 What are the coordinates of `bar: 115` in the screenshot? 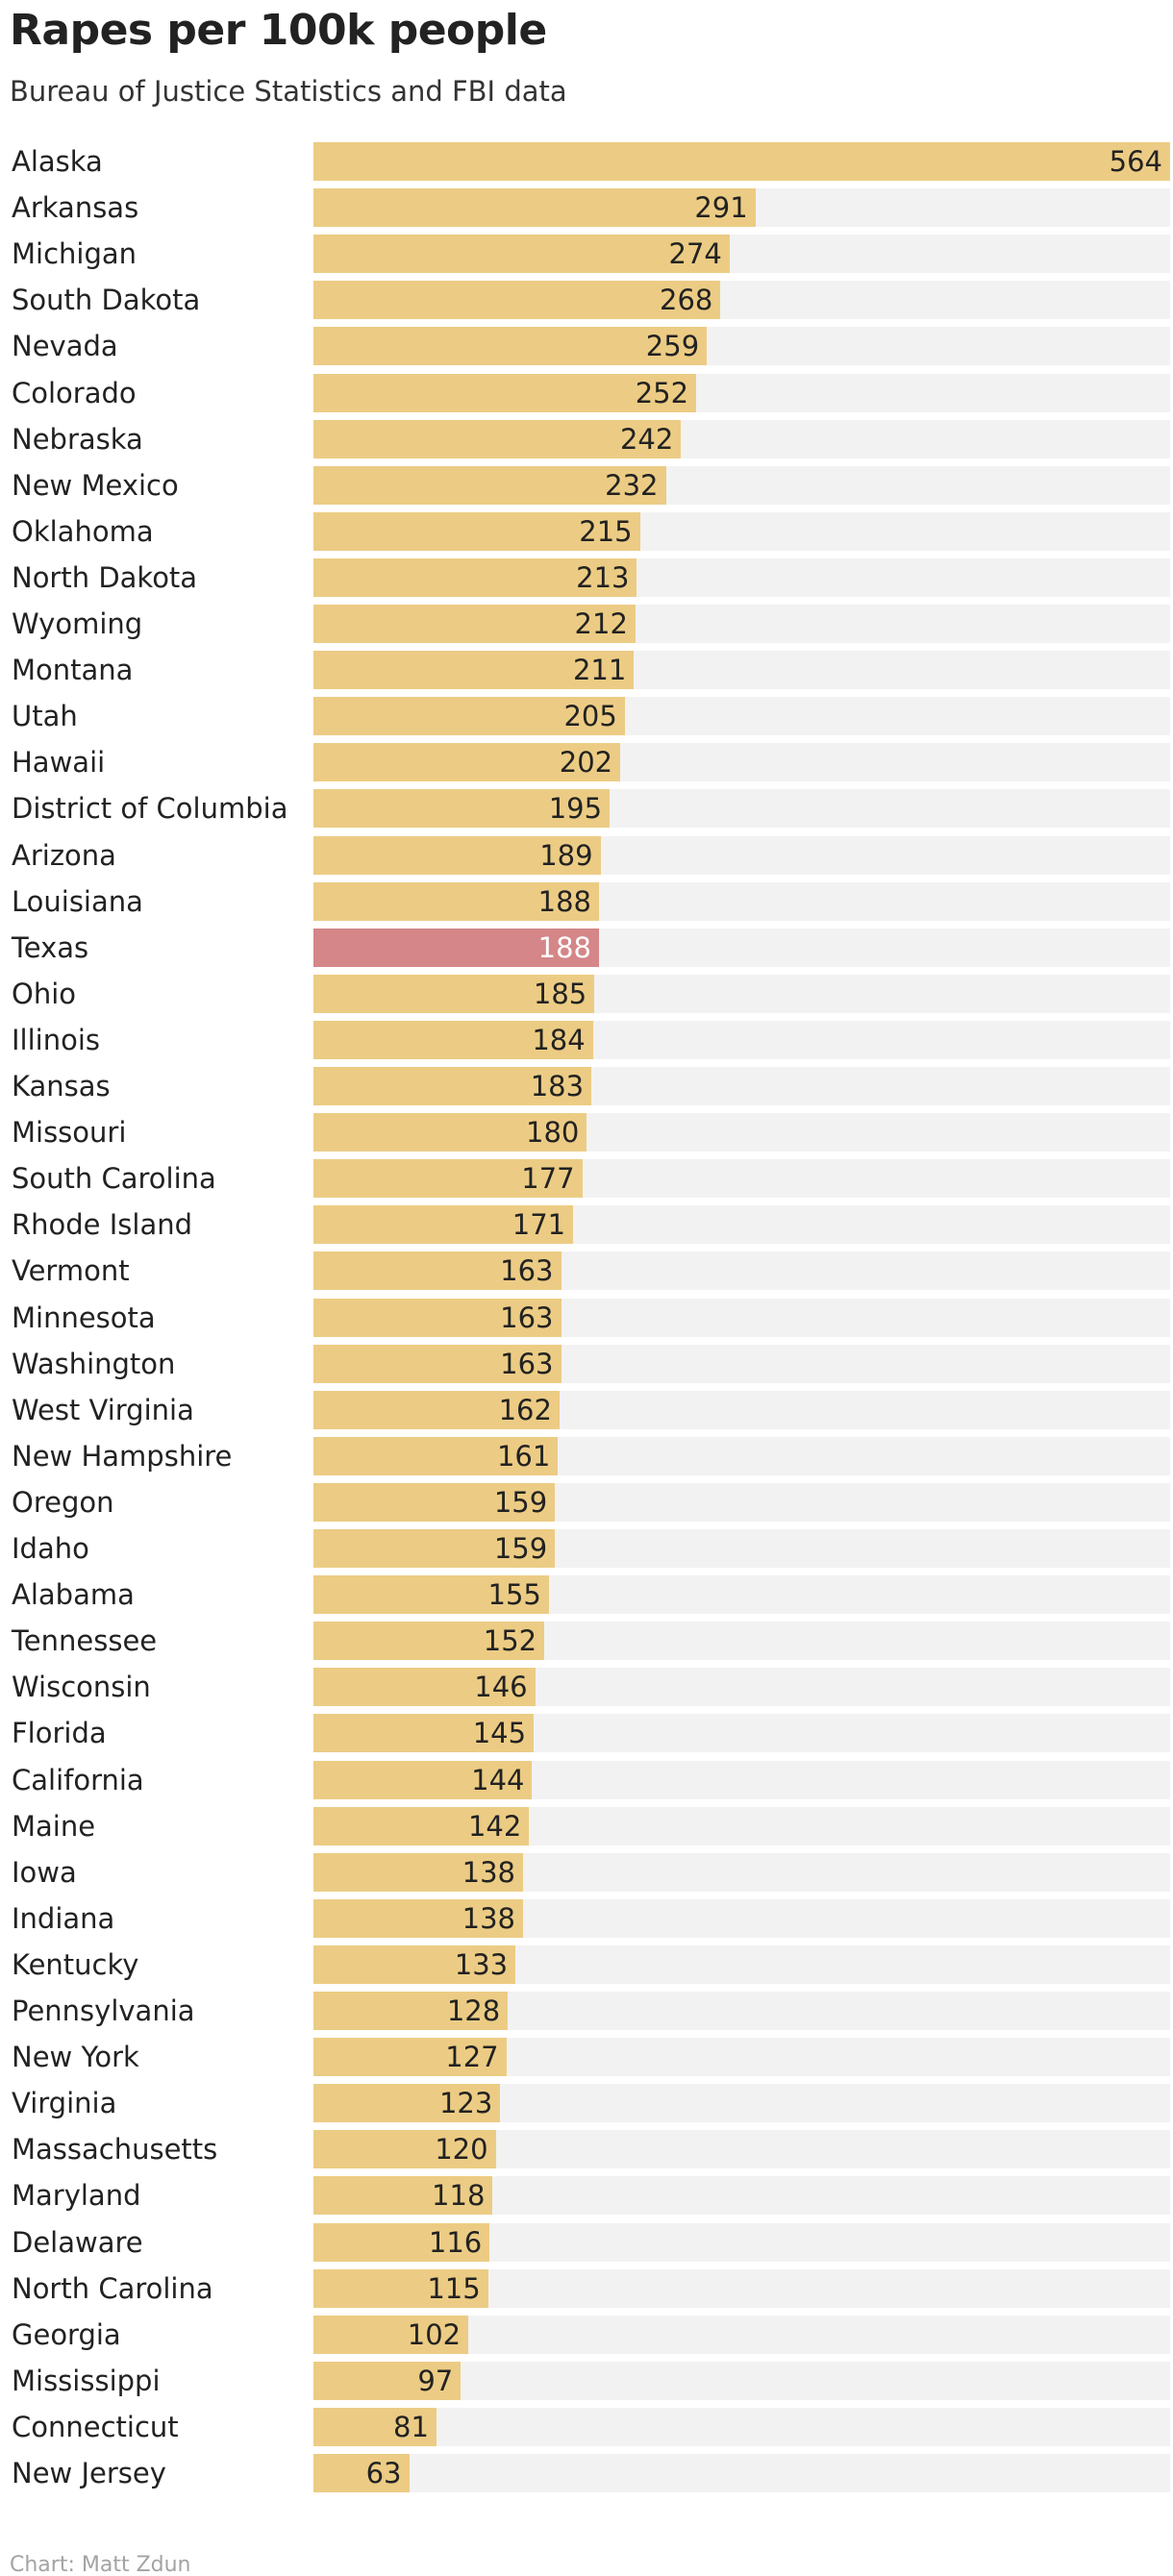 It's located at (400, 2288).